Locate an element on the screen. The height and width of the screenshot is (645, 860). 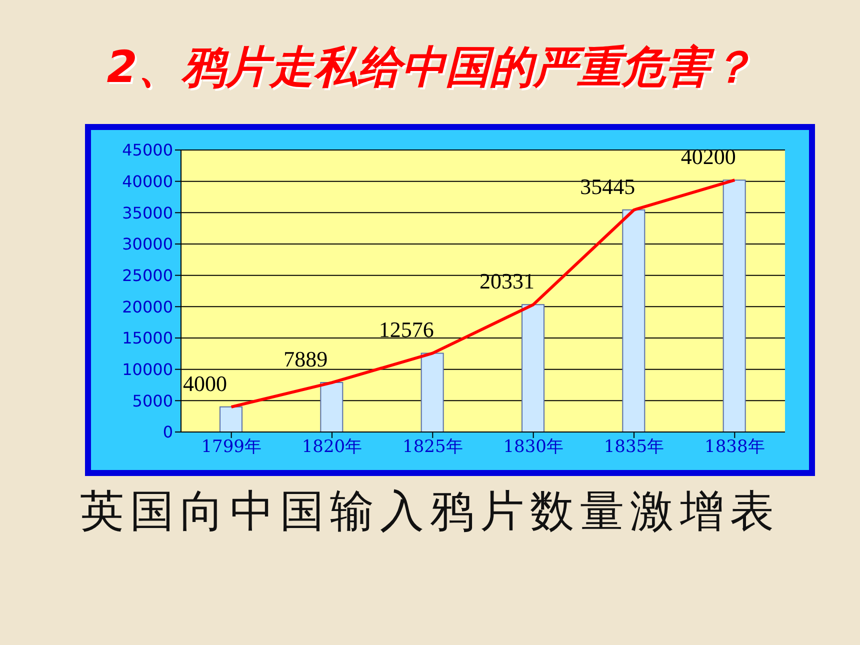
y-tick-label: 10000 is located at coordinates (147, 370).